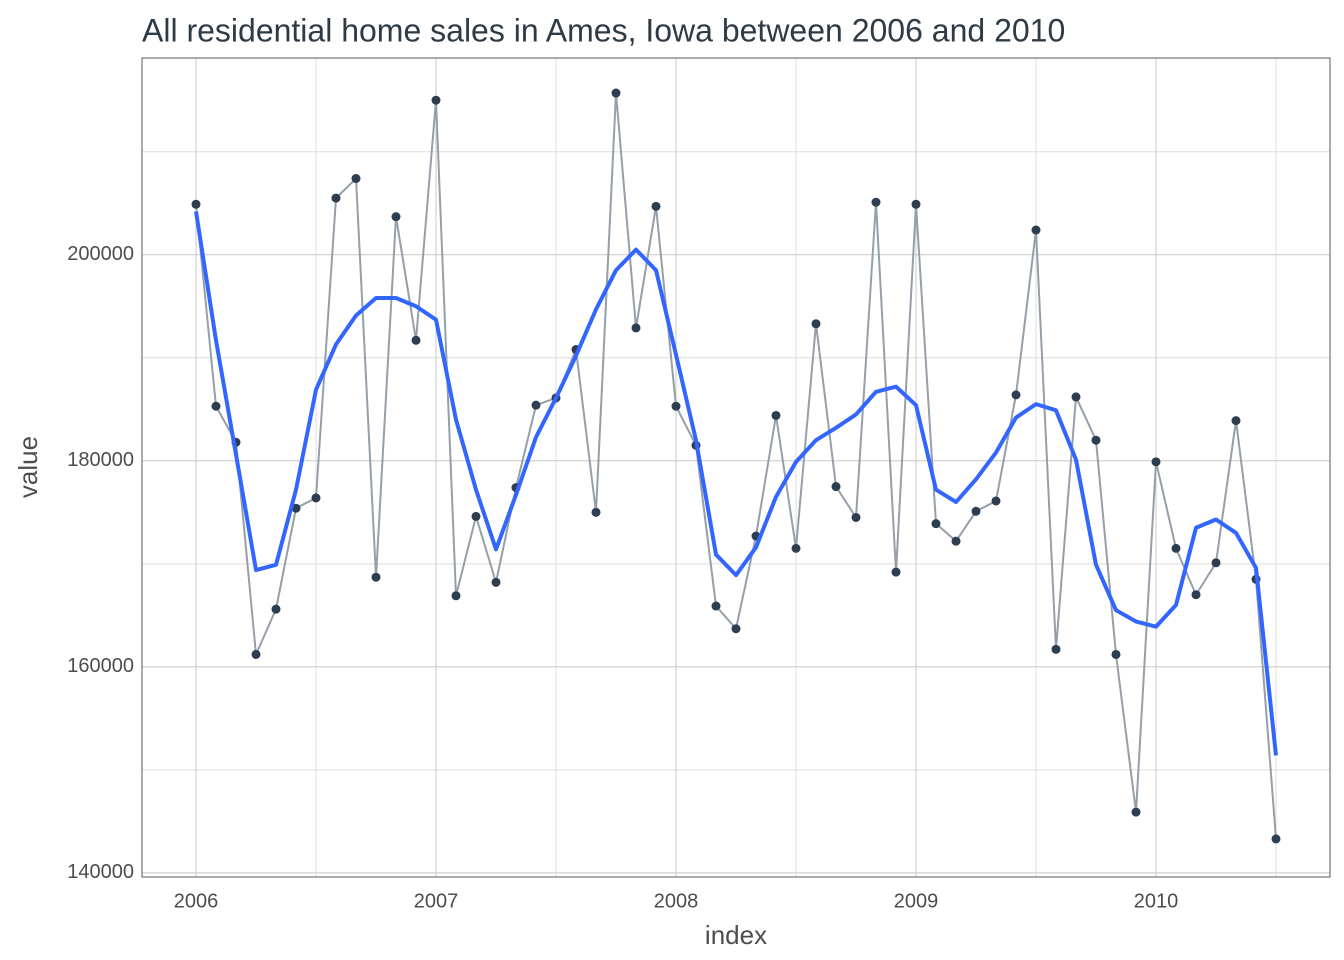 Image resolution: width=1344 pixels, height=960 pixels. I want to click on y-tick-label: 160000, so click(100, 666).